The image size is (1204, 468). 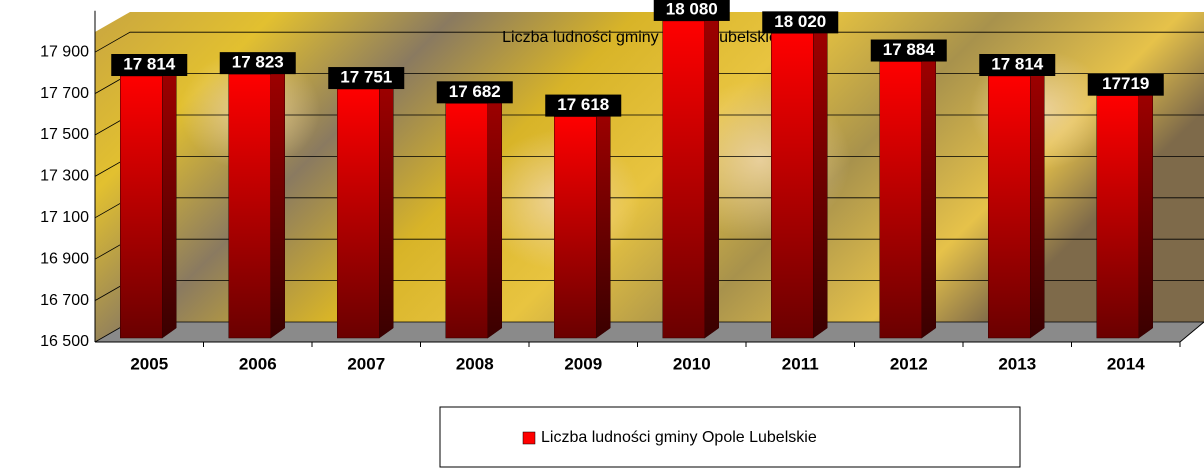 I want to click on legend, so click(x=730, y=437).